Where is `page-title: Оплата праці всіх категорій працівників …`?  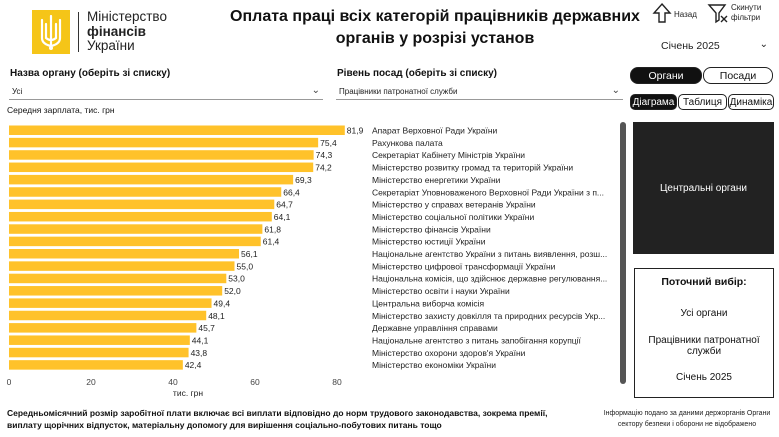 page-title: Оплата праці всіх категорій працівників … is located at coordinates (435, 27).